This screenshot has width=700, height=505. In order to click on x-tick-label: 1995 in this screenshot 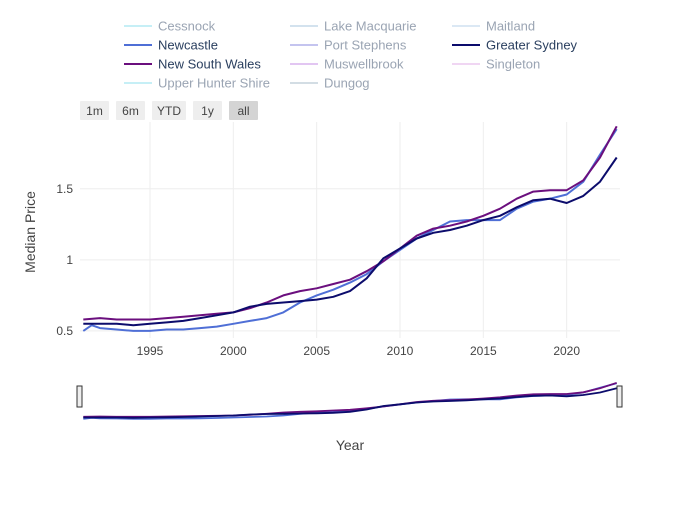, I will do `click(150, 351)`.